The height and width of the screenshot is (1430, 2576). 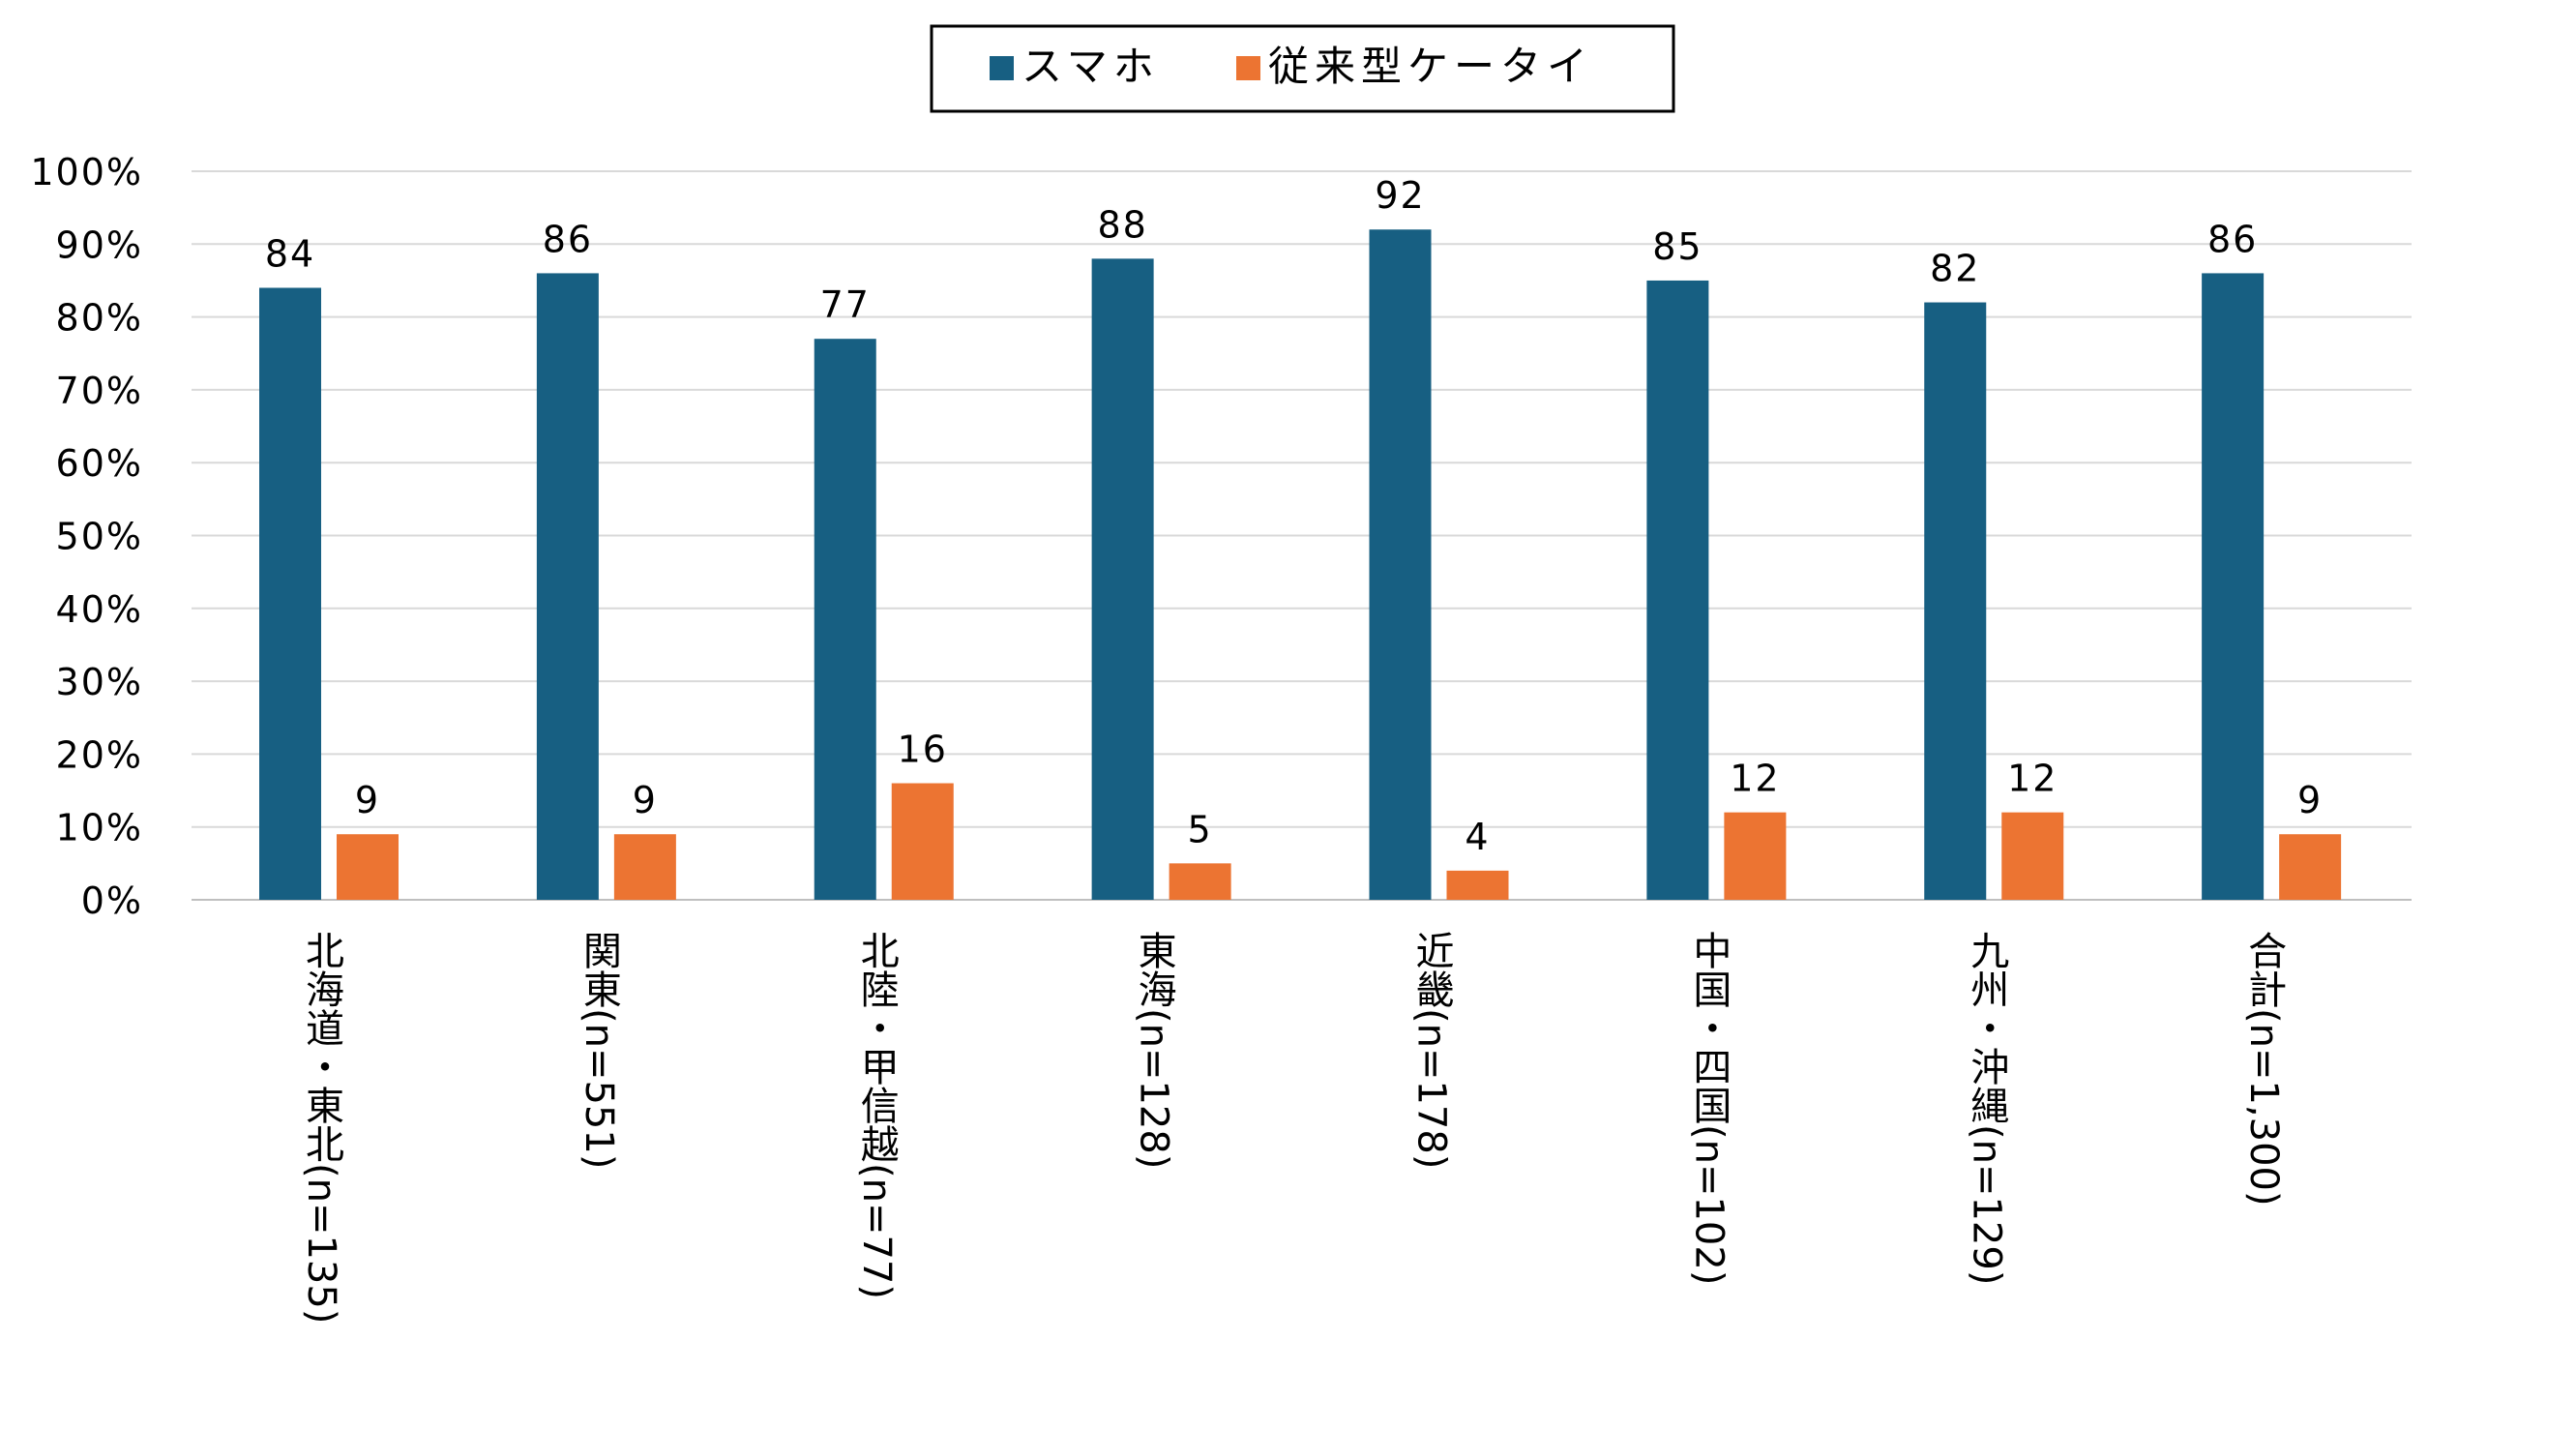 I want to click on y-tick-label: 100%, so click(x=86, y=173).